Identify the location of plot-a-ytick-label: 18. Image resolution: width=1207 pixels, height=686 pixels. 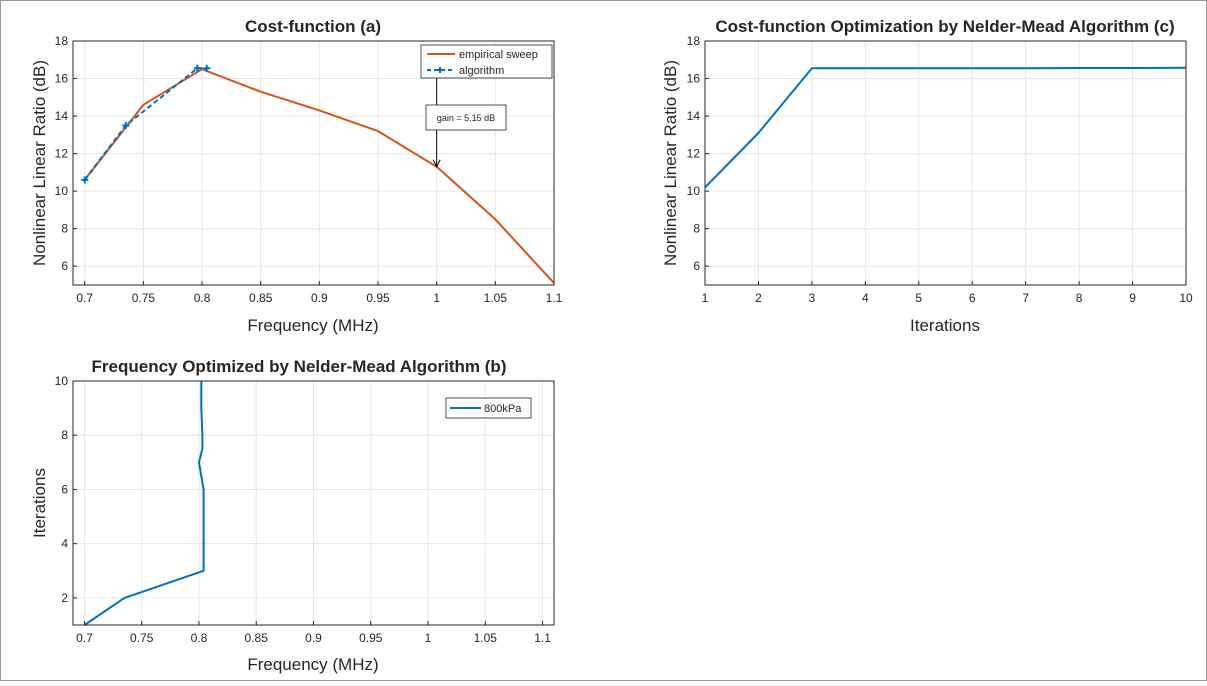
(62, 41).